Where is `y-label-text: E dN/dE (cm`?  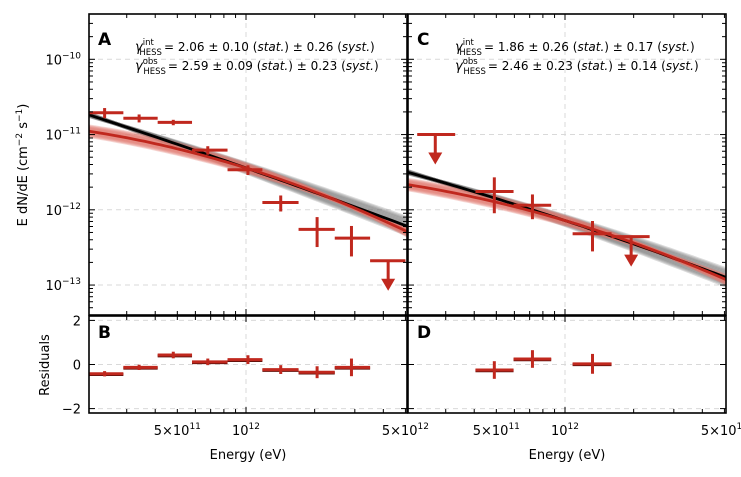
y-label-text: E dN/dE (cm is located at coordinates (23, 186).